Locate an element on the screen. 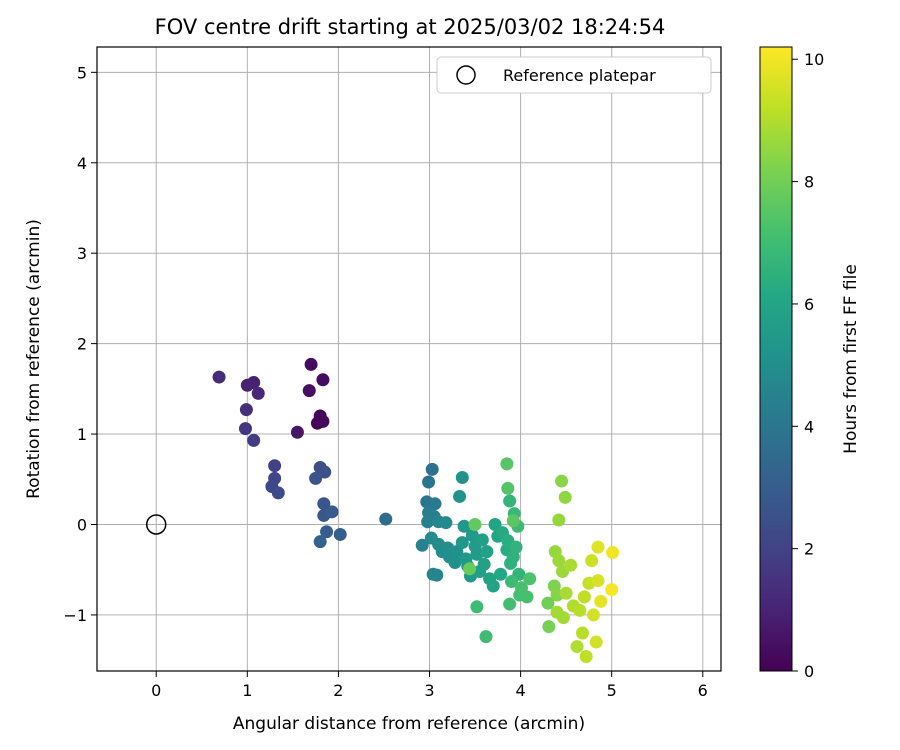  colorbar-tick-label: 2 is located at coordinates (809, 549).